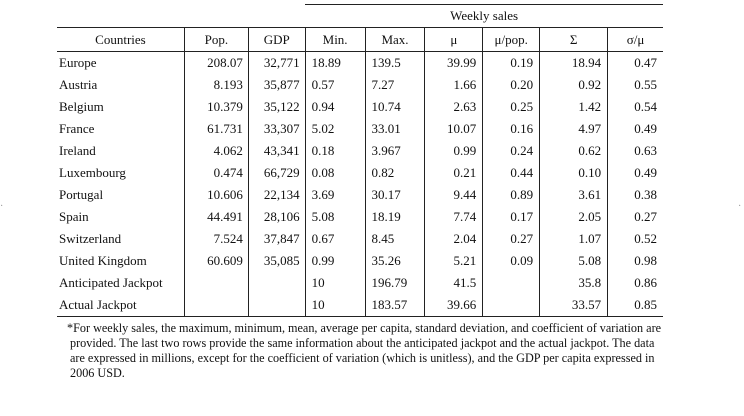 This screenshot has height=416, width=744. I want to click on cell-mu-per-pop: 0.44, so click(511, 173).